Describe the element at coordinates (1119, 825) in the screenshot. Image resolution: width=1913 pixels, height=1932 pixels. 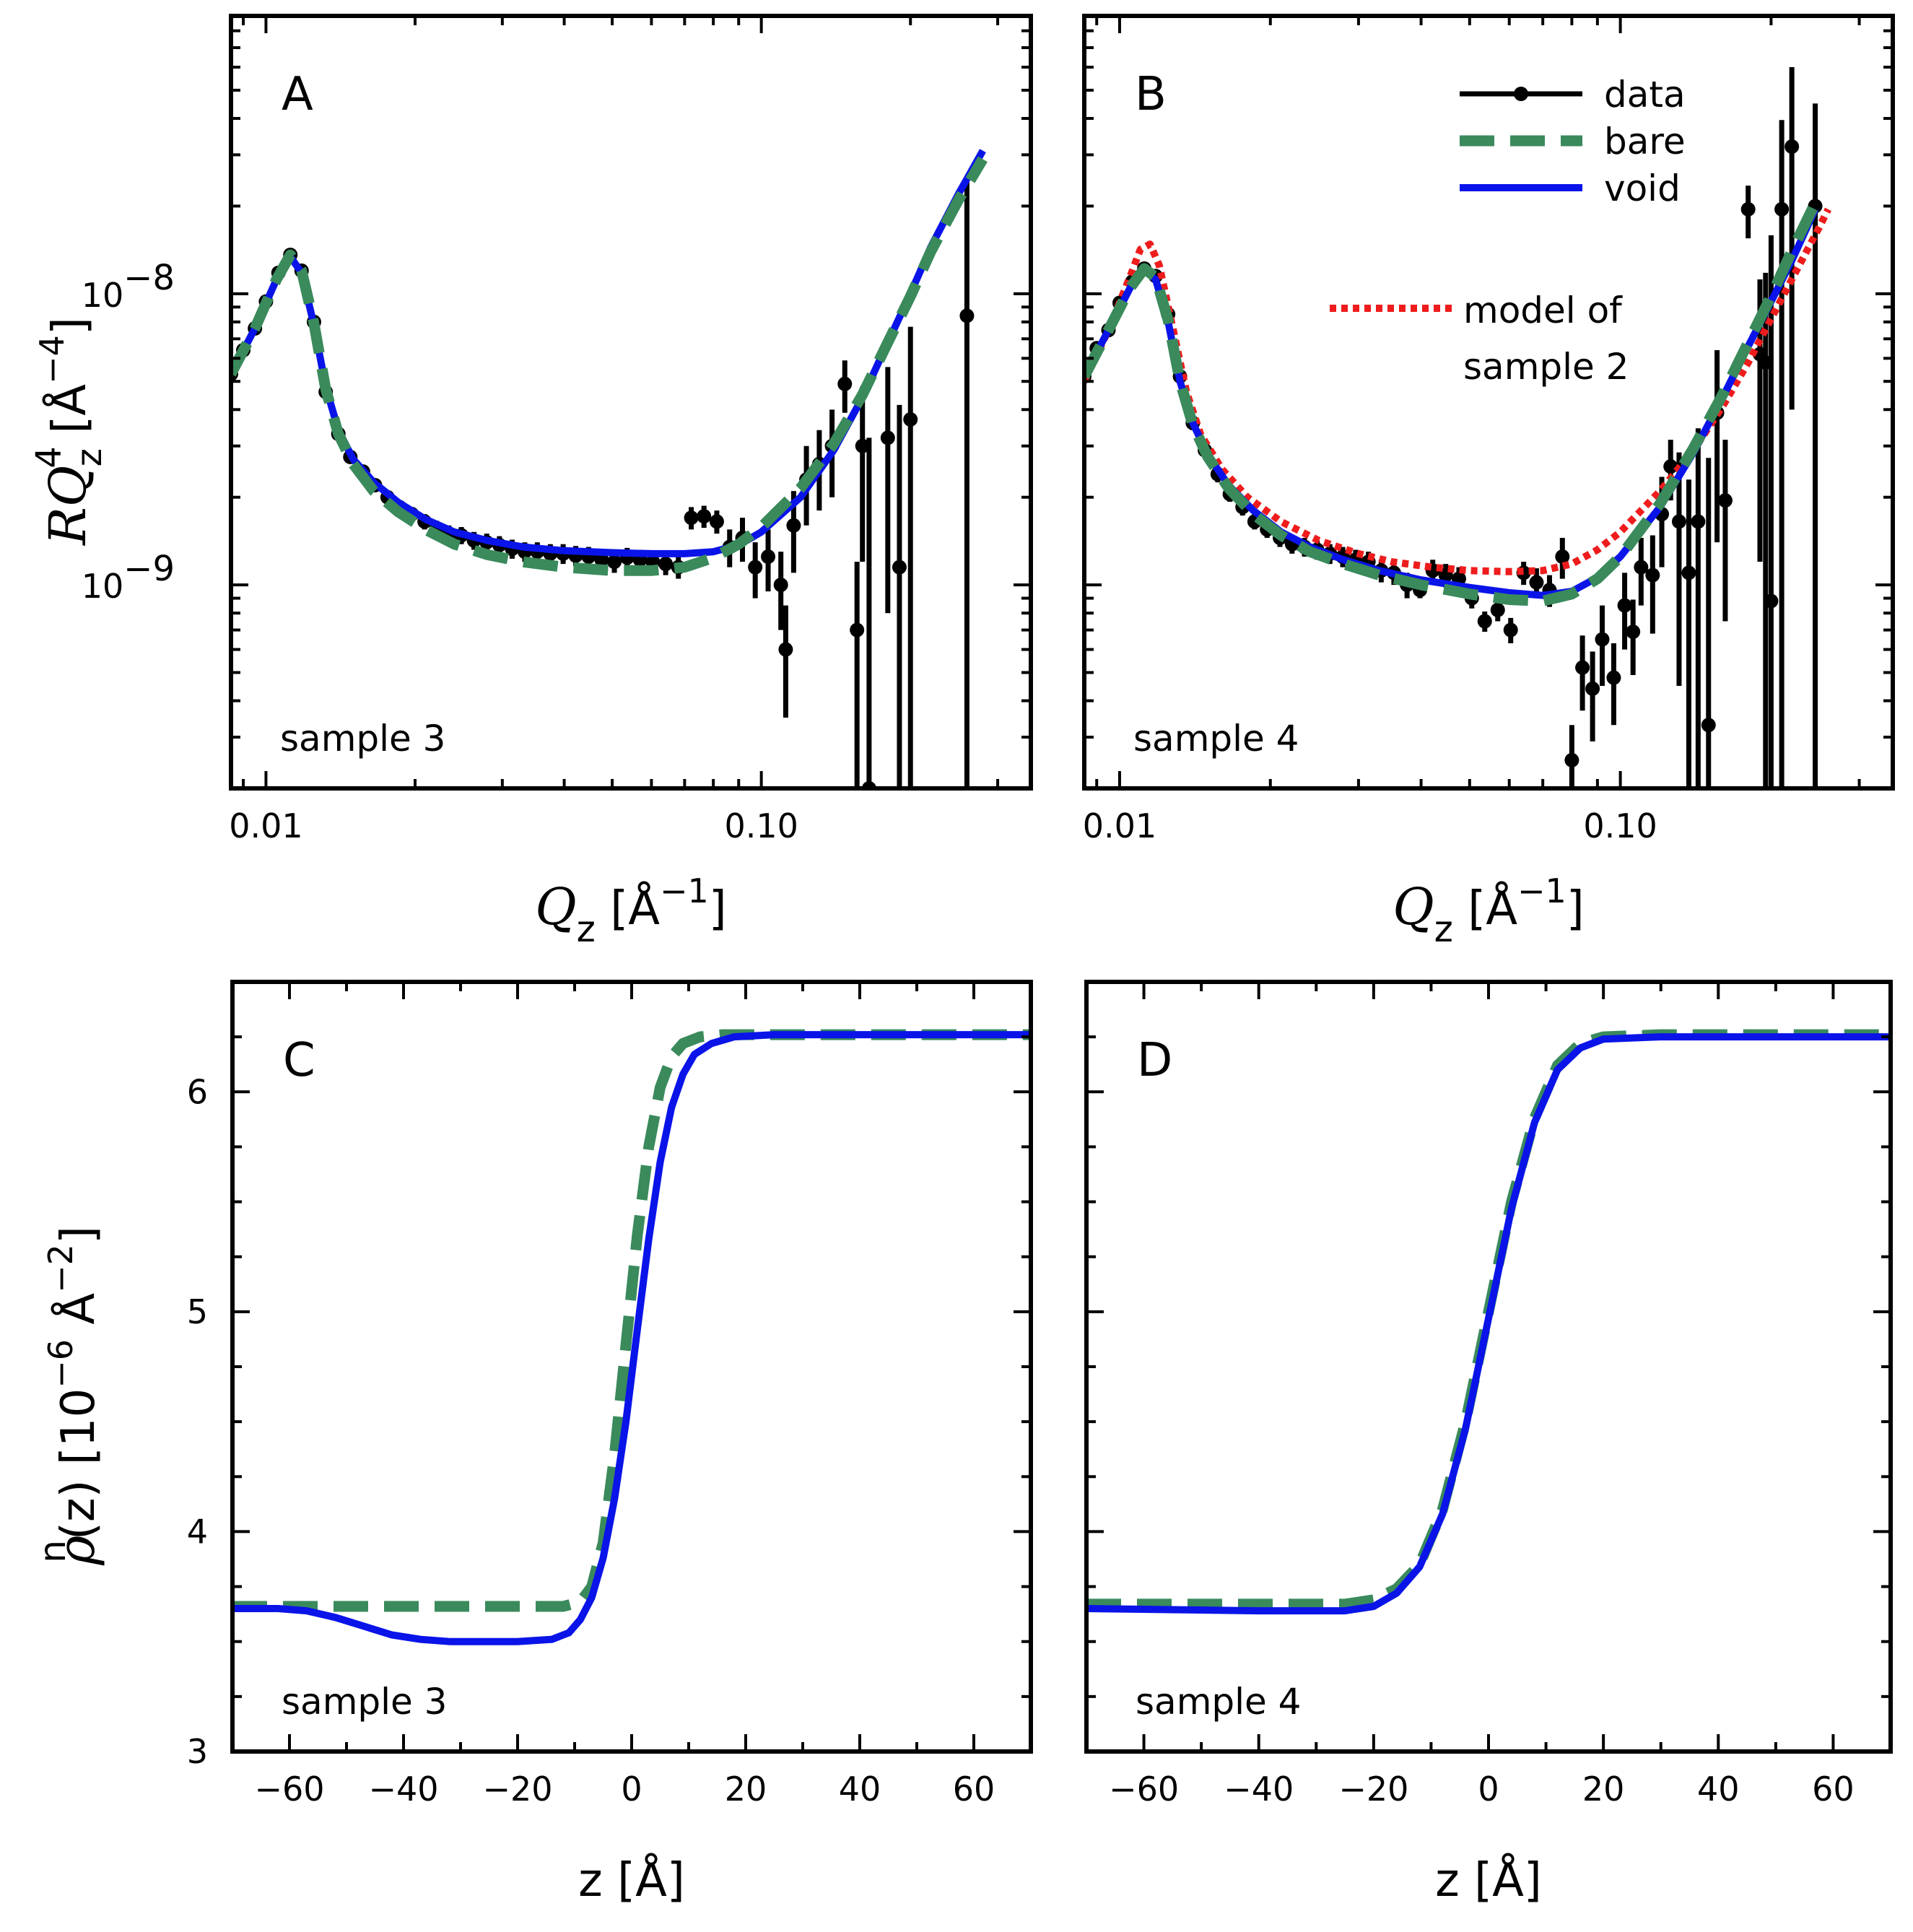
I see `x-tick-label: 0.01` at that location.